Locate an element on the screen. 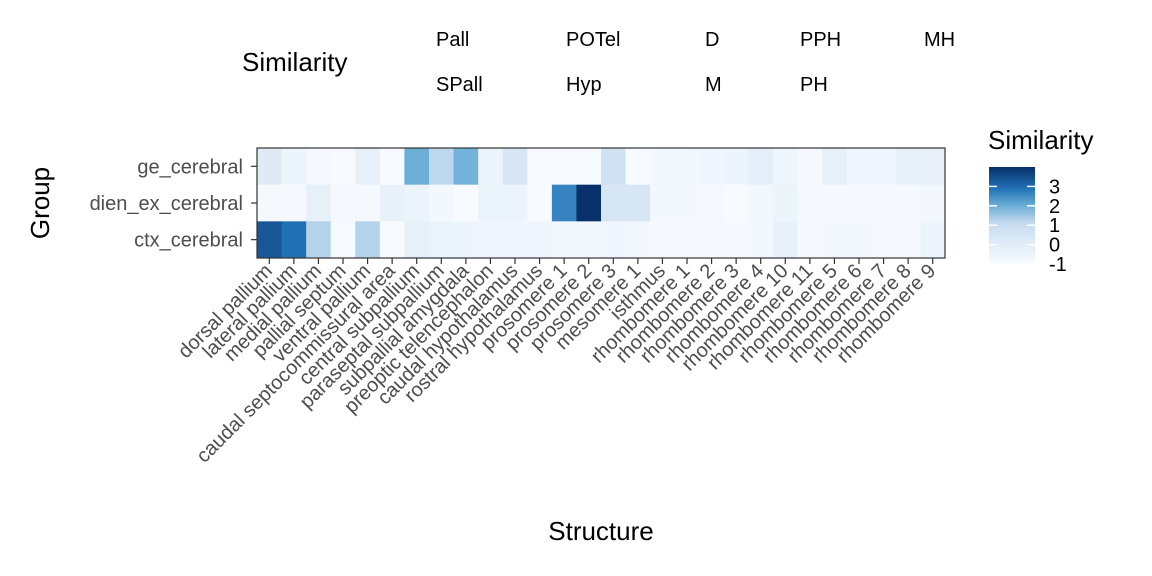  colorbar-tick-label: -1 is located at coordinates (1058, 265).